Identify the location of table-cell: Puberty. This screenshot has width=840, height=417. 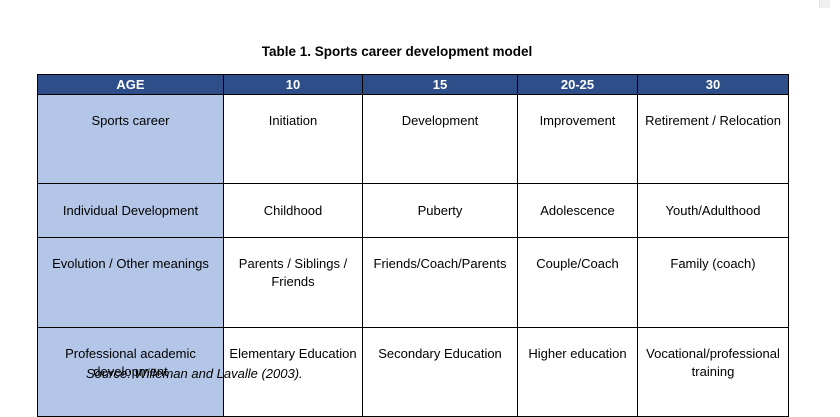
(440, 210).